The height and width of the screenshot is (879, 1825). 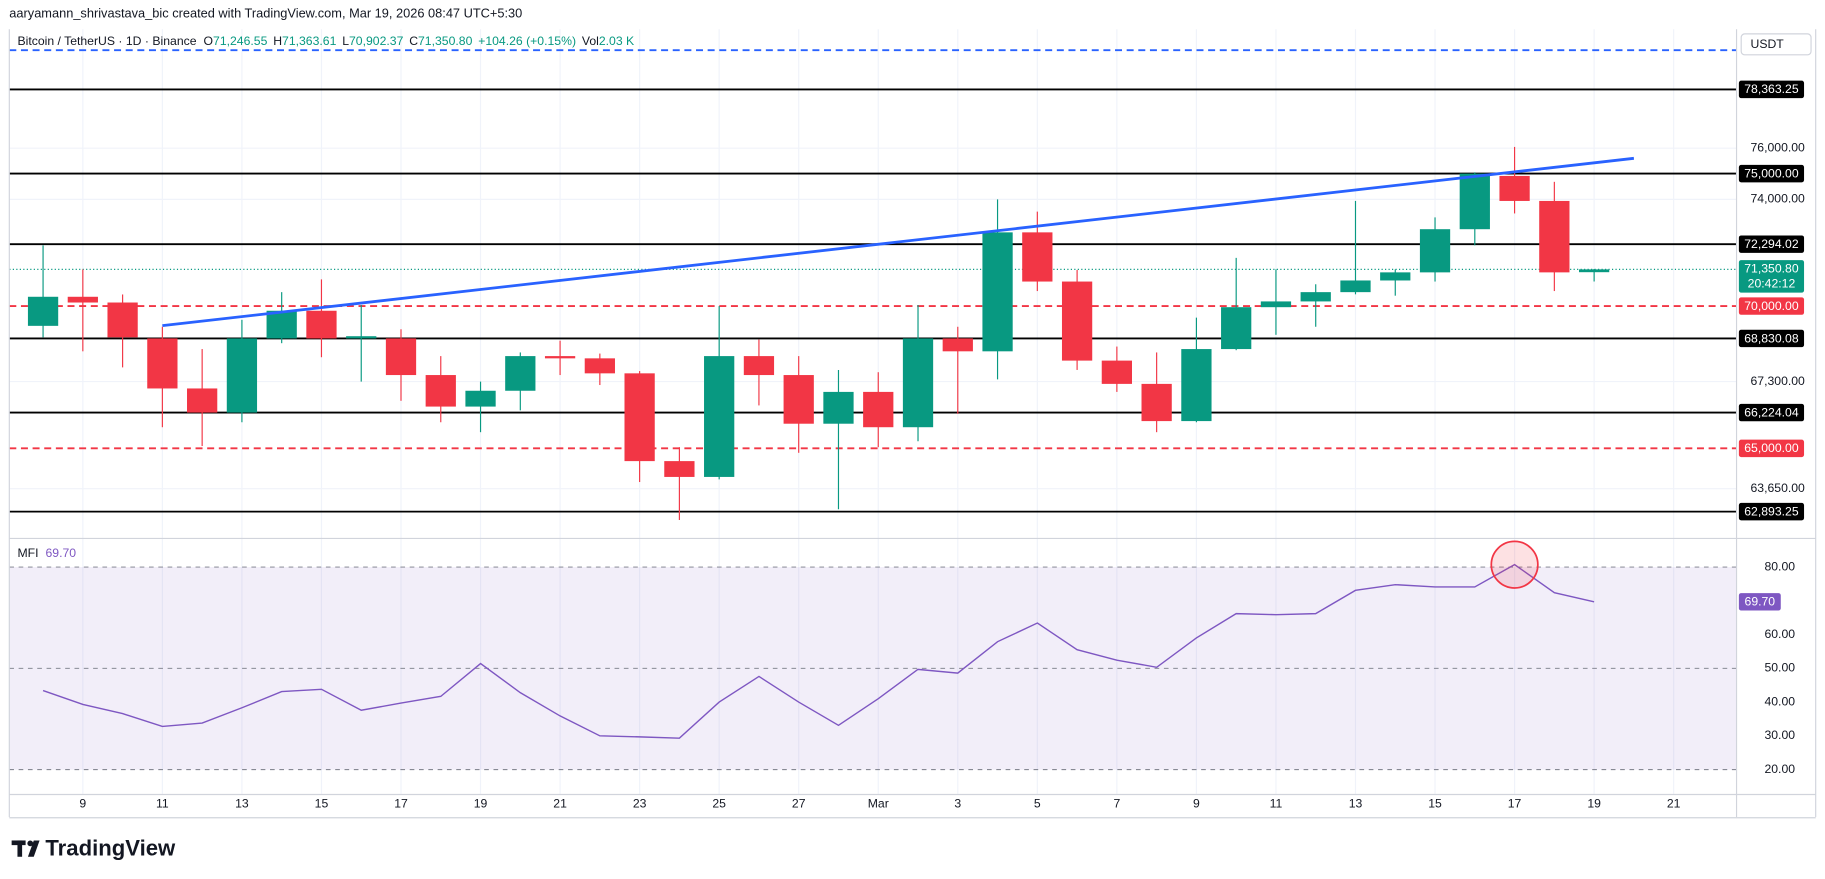 I want to click on level-label: 75,000.00, so click(x=1771, y=173).